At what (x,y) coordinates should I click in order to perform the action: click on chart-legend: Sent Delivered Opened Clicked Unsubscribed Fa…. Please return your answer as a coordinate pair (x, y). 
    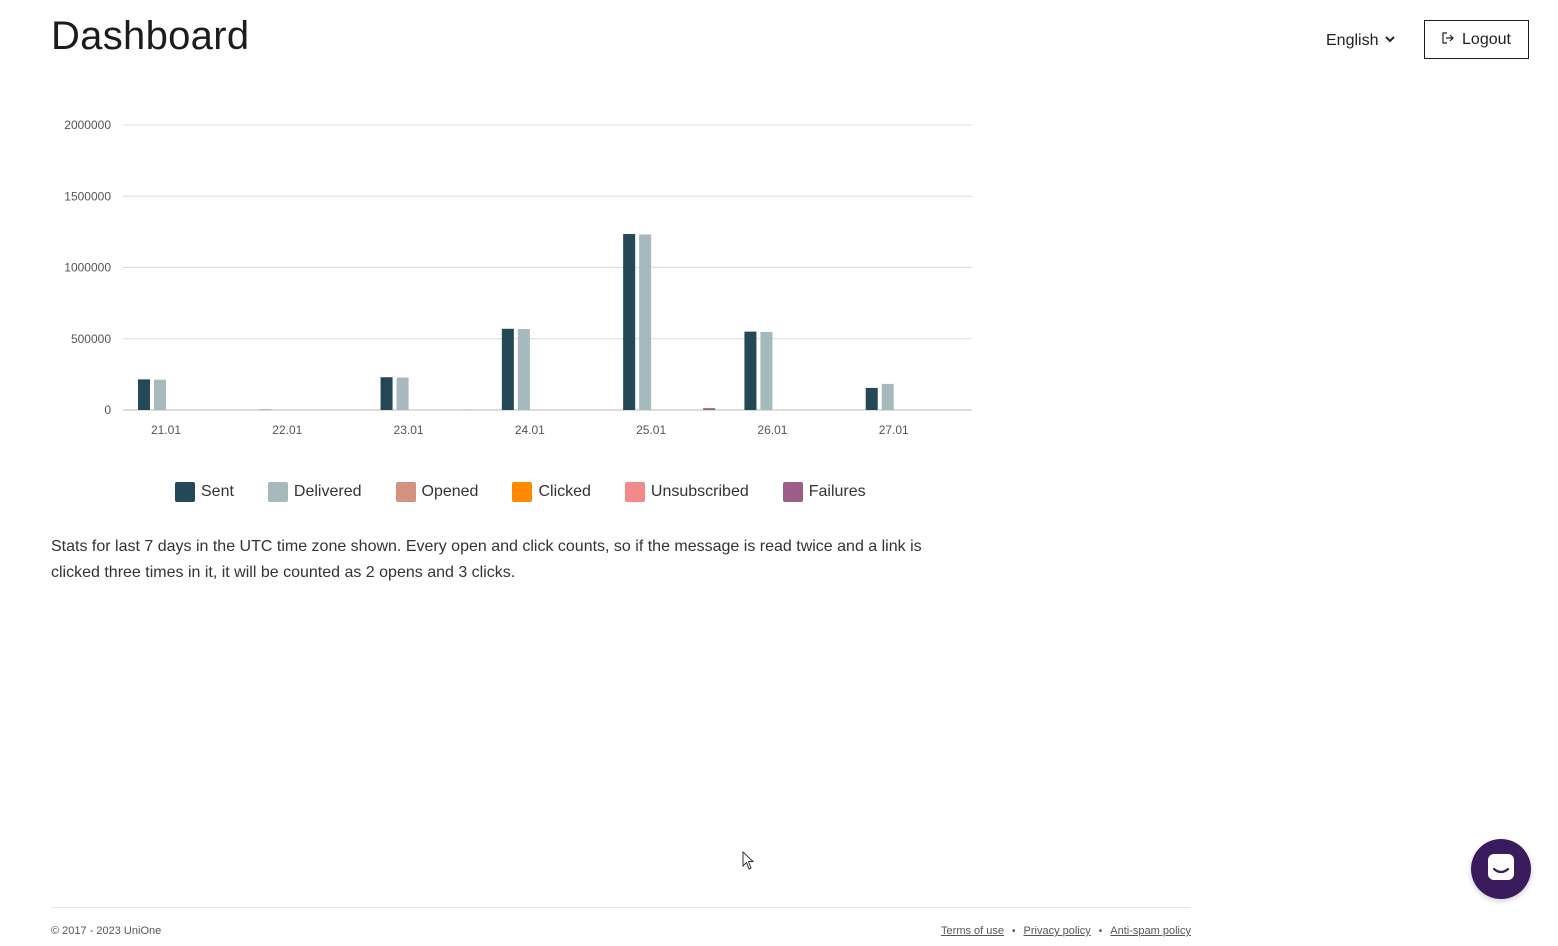
    Looking at the image, I should click on (520, 492).